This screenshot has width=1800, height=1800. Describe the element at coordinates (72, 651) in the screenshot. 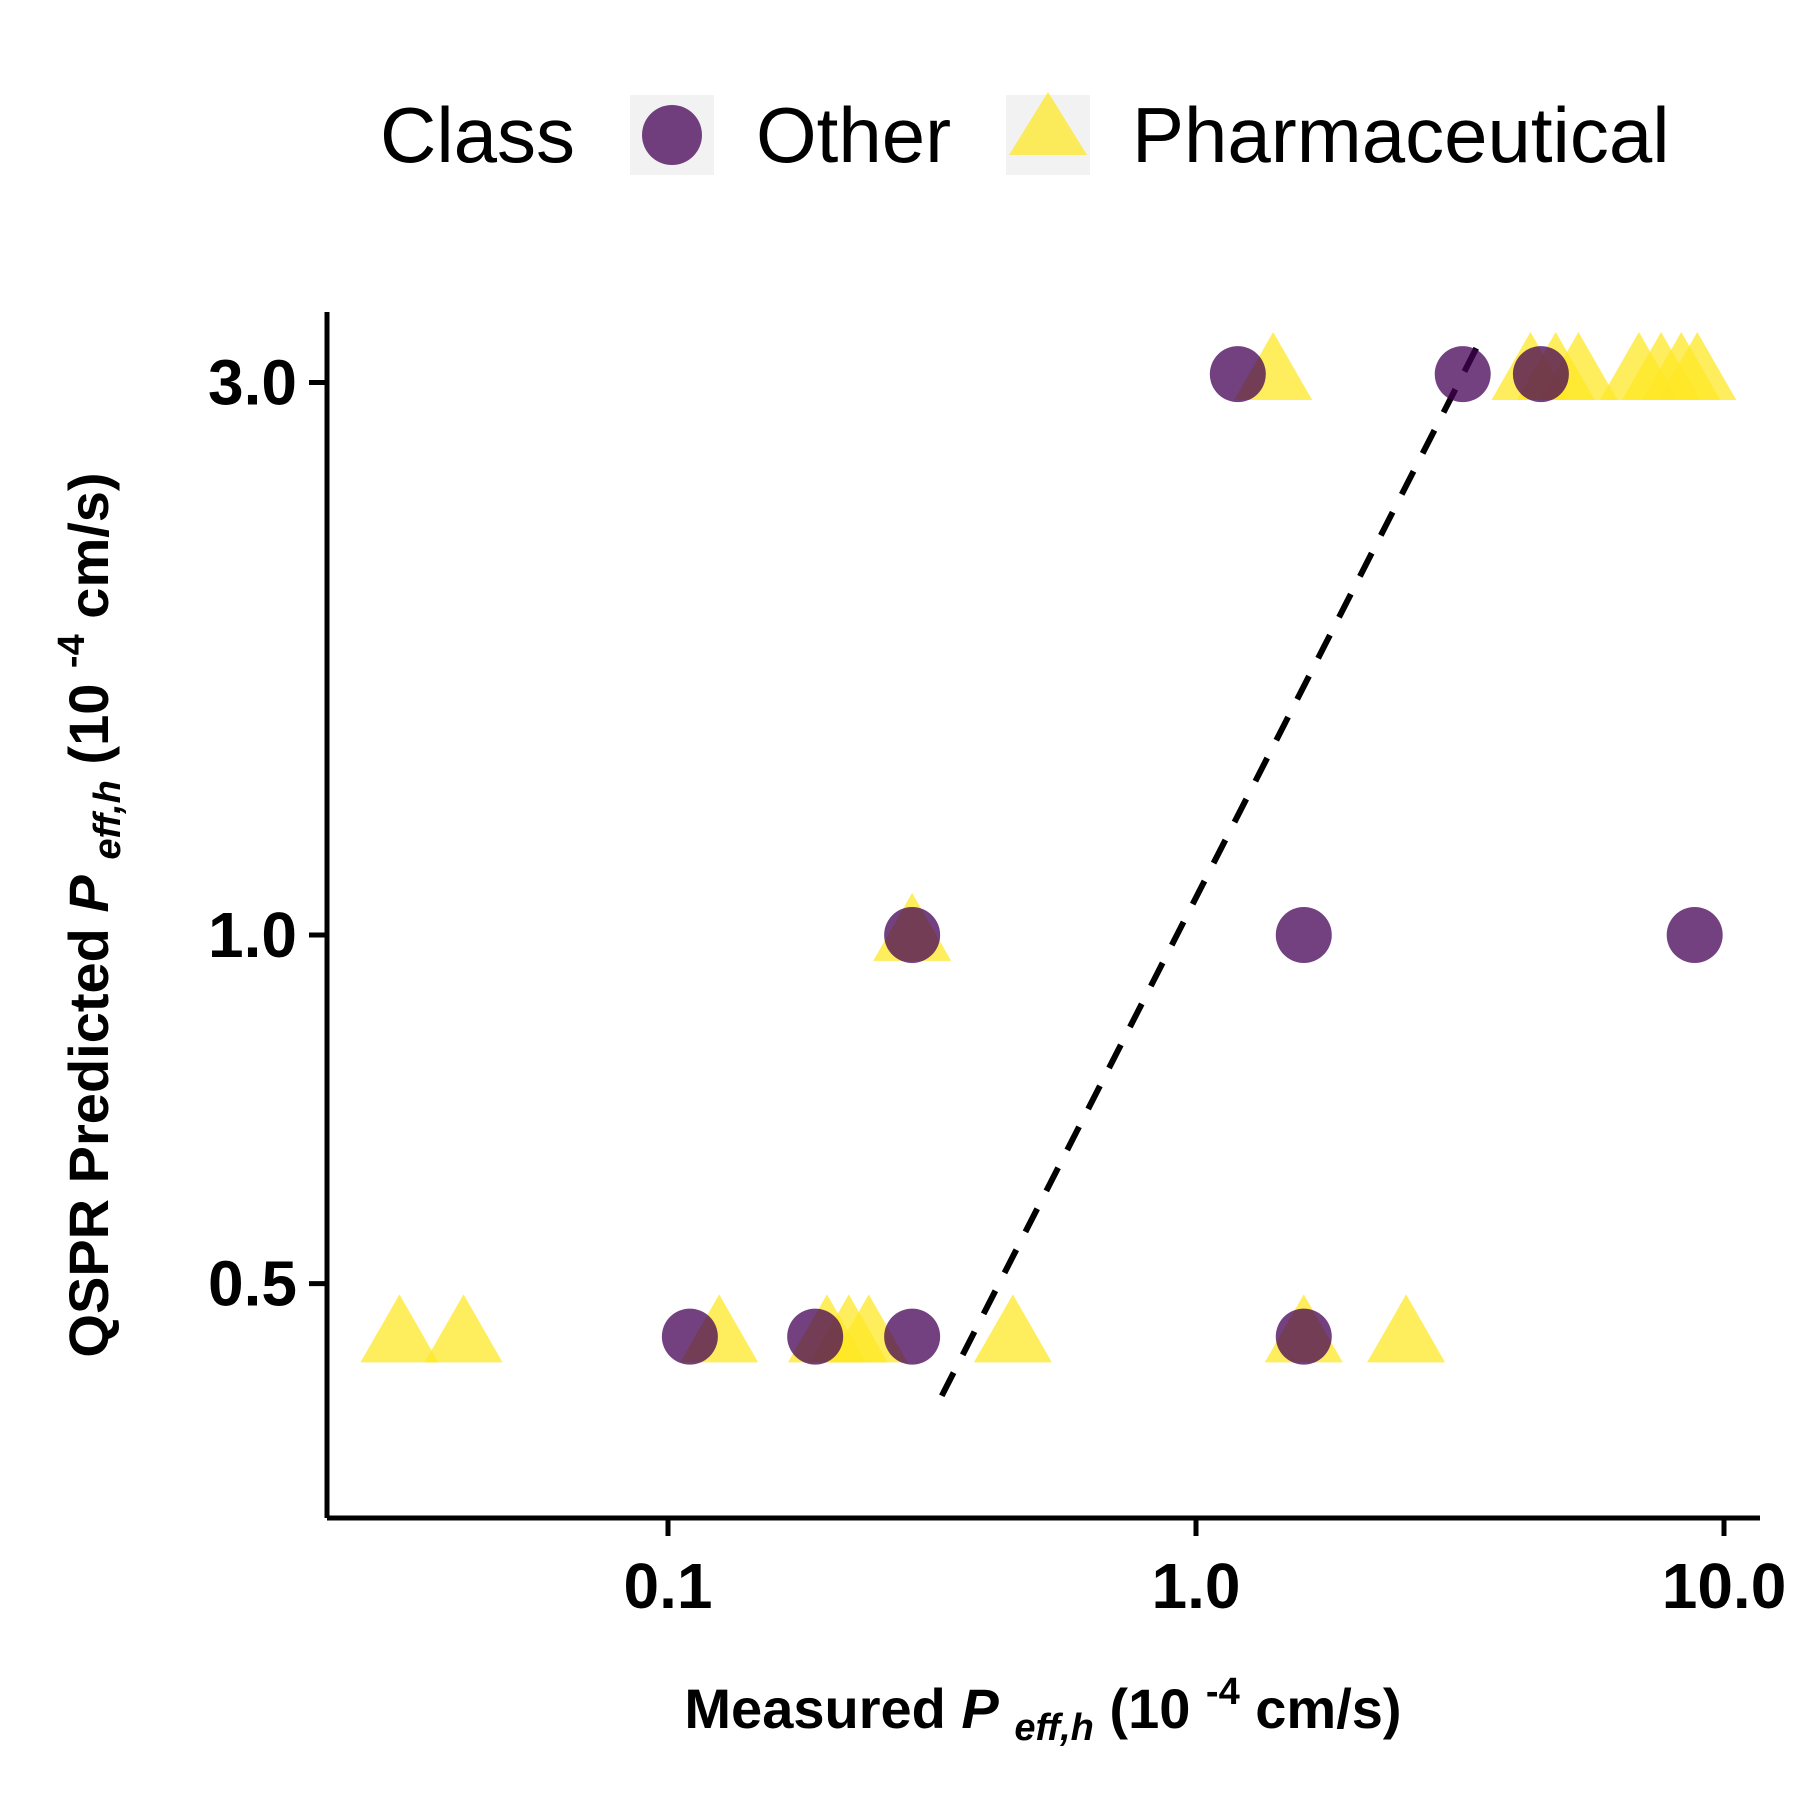

I see `y-axis-title-exp: -4` at that location.